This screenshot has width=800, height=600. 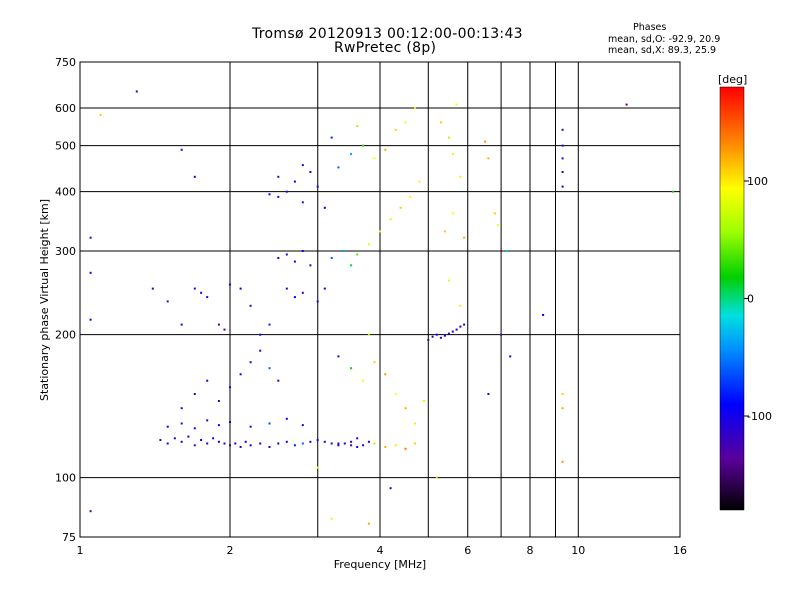 I want to click on y-axis-ticks: 75 100 200 300 400 500 600 750, so click(x=65, y=300).